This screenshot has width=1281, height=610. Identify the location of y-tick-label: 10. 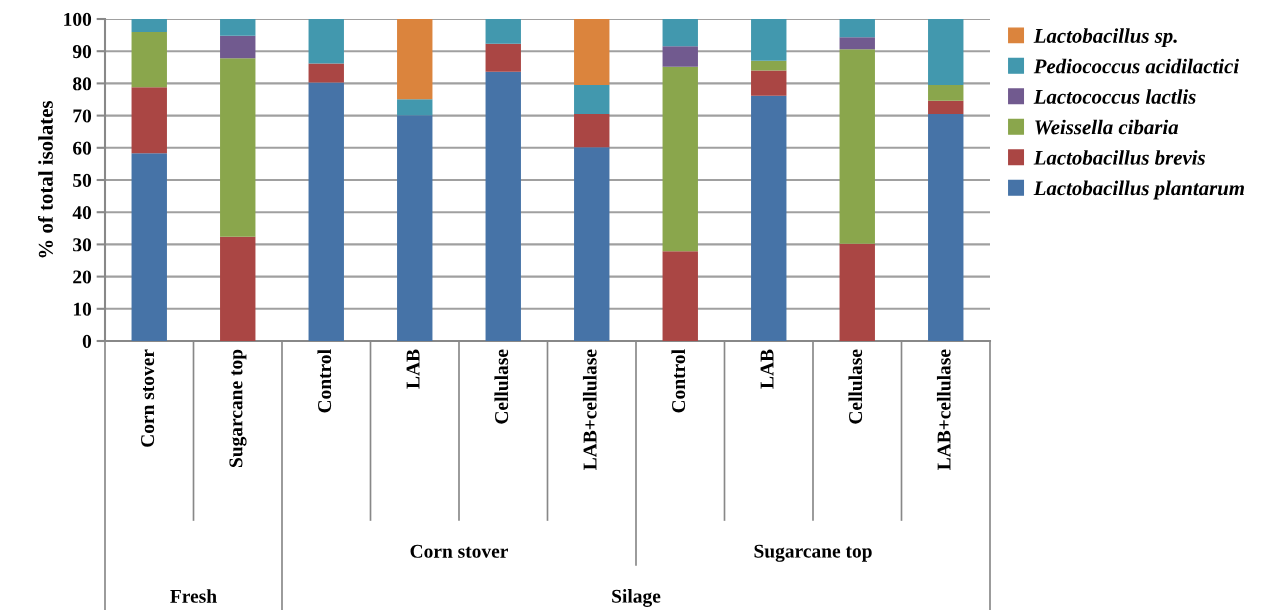
(82, 309).